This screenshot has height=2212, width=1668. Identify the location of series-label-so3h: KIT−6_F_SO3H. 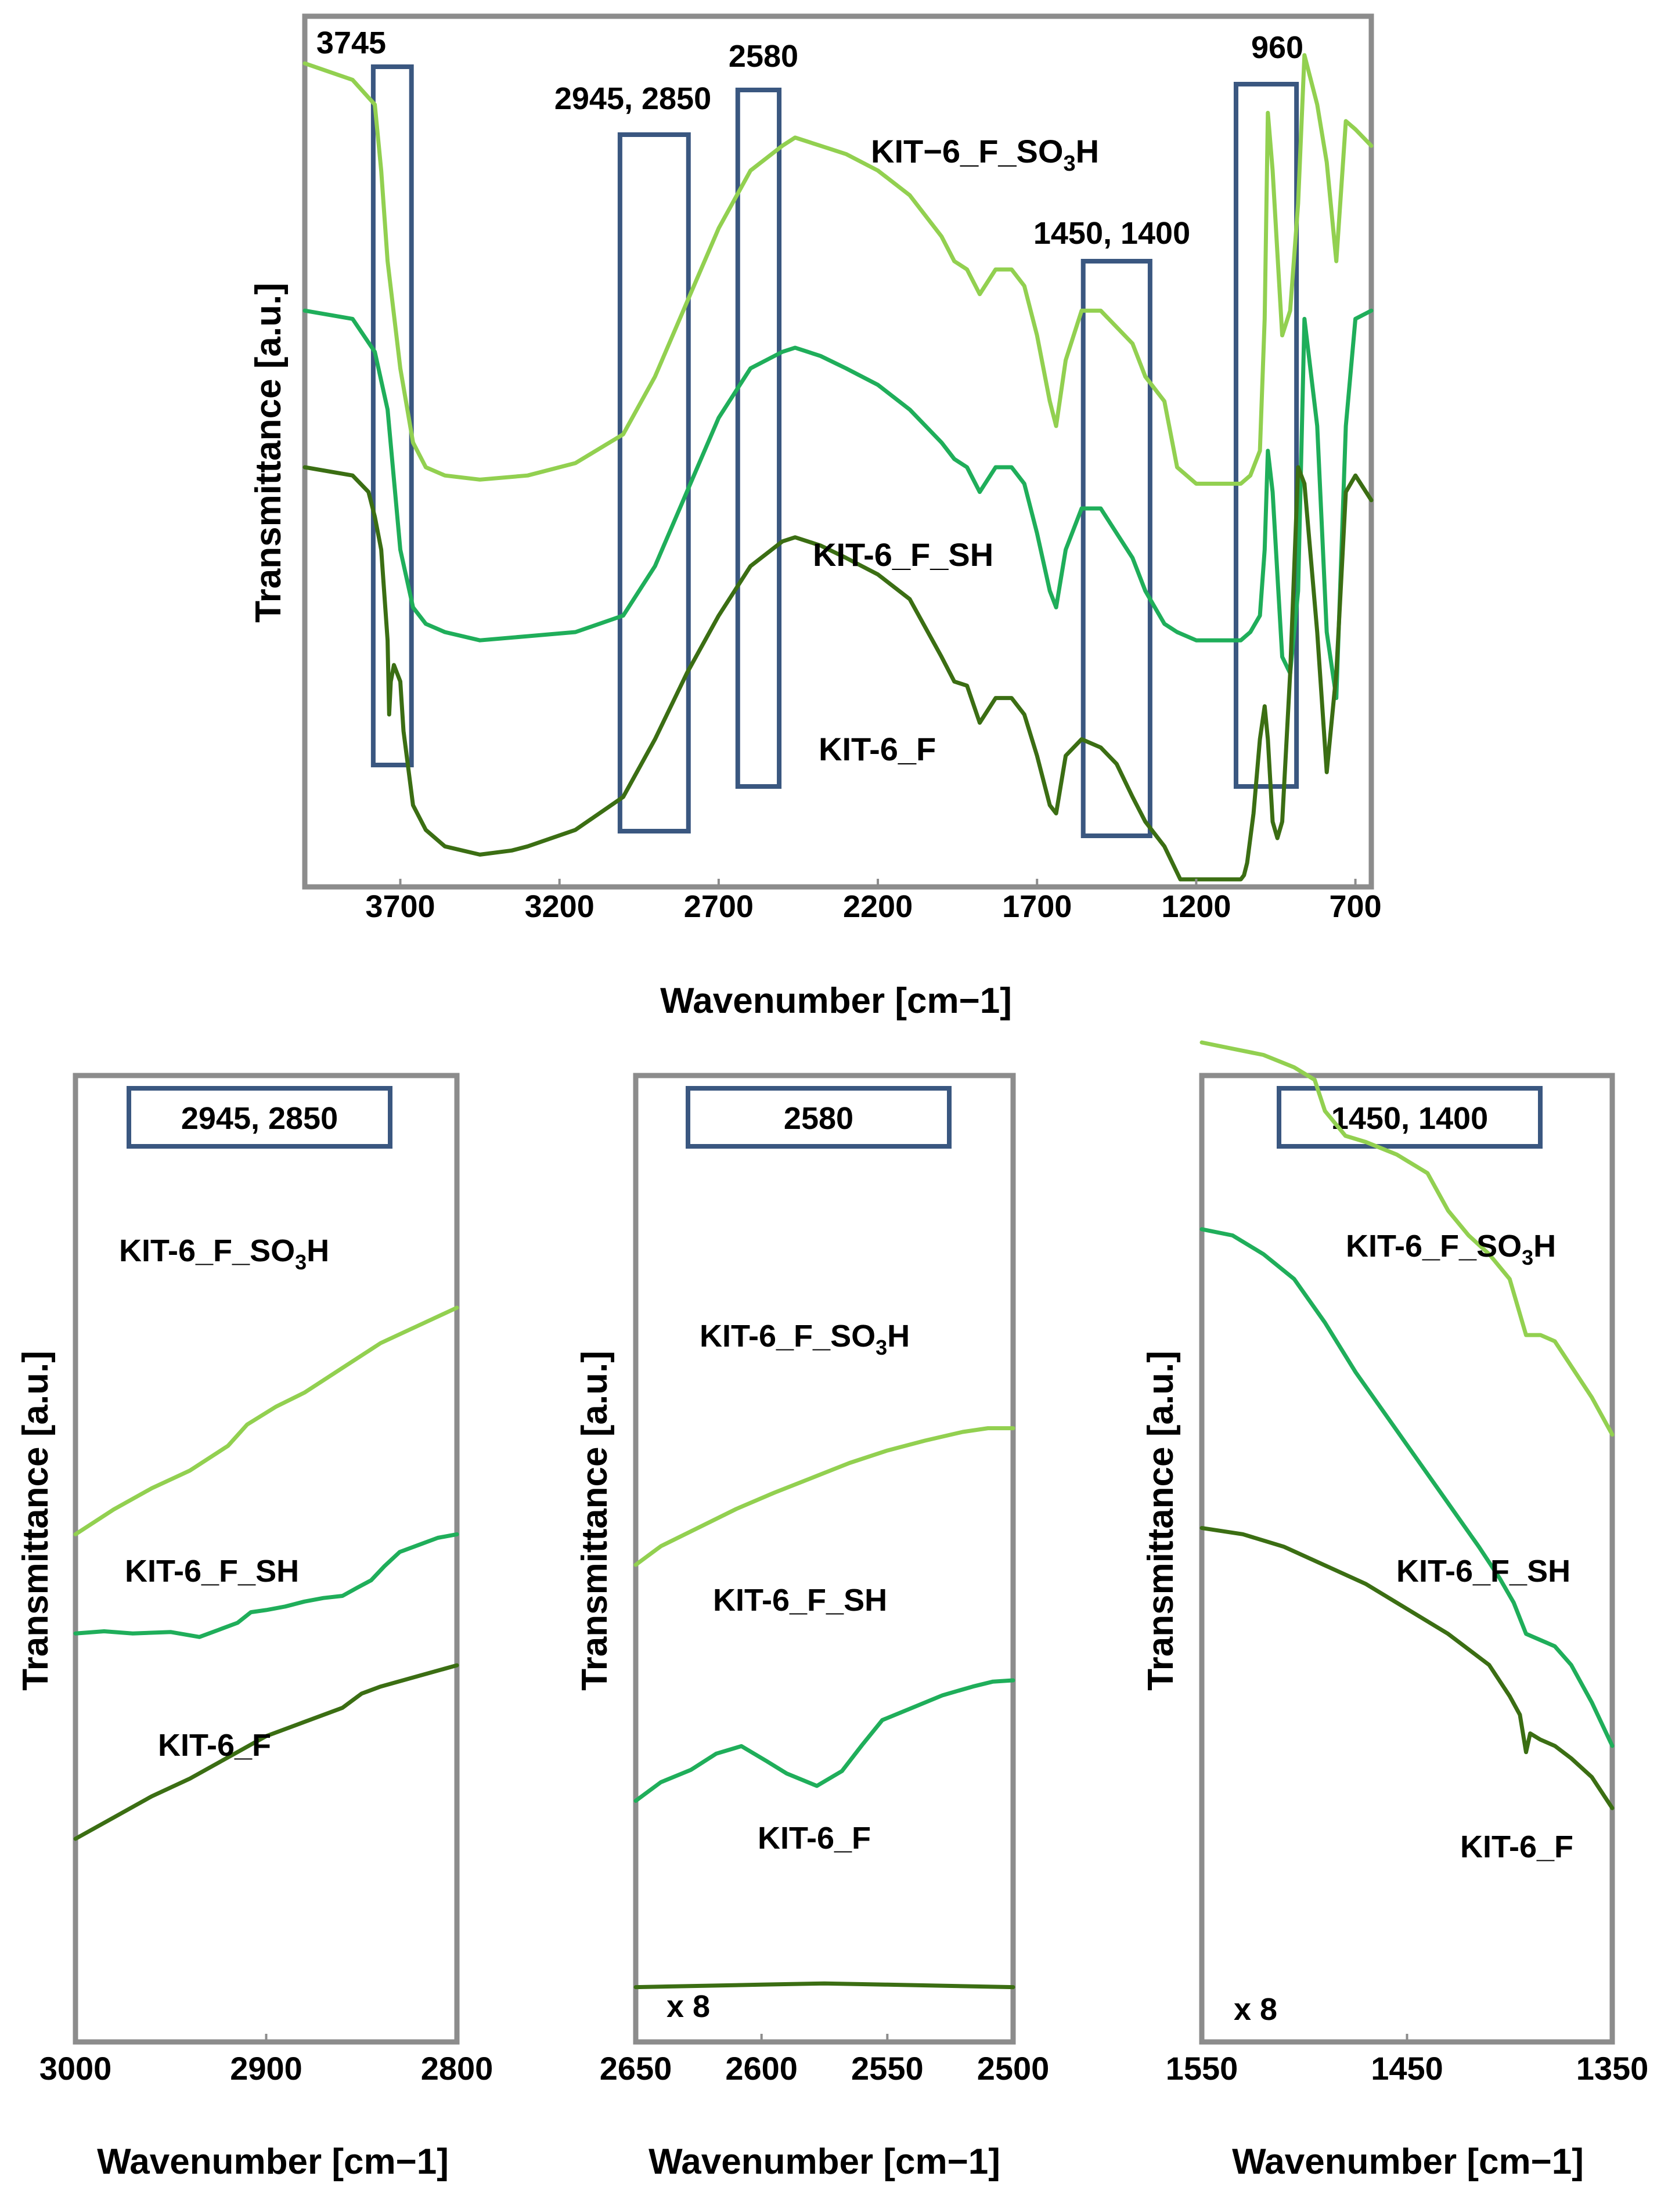
(985, 154).